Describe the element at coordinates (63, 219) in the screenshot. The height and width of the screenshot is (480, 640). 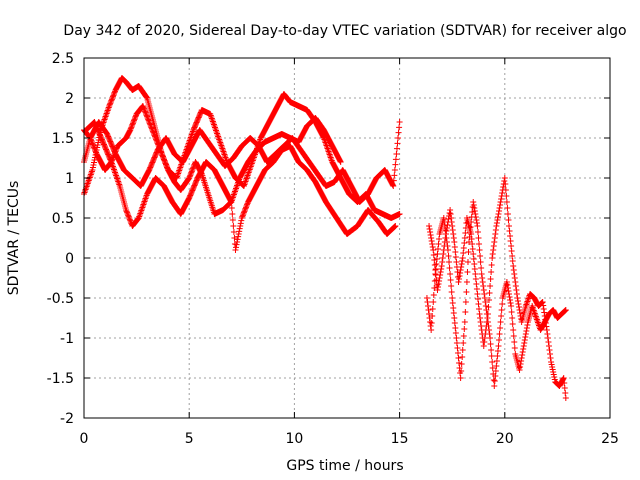
I see `y-tick-label: 0.5` at that location.